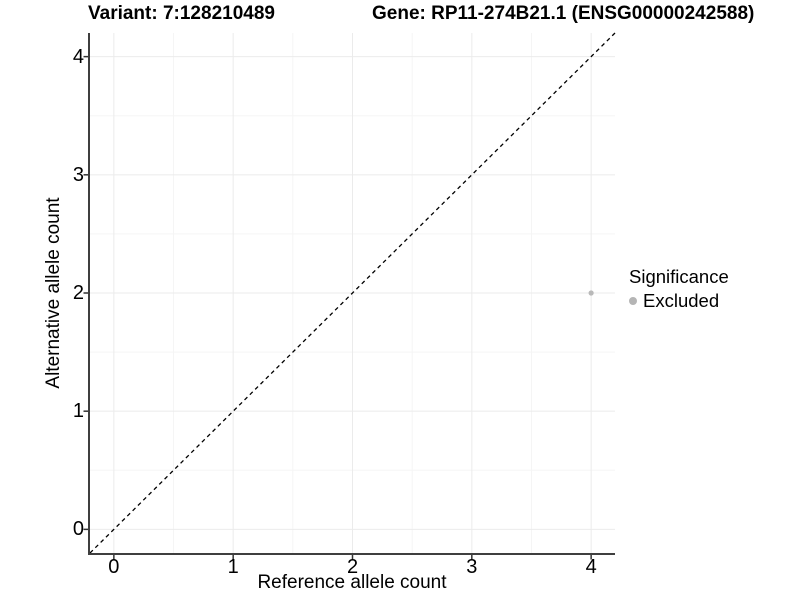  What do you see at coordinates (591, 567) in the screenshot?
I see `x-tick-label: 4` at bounding box center [591, 567].